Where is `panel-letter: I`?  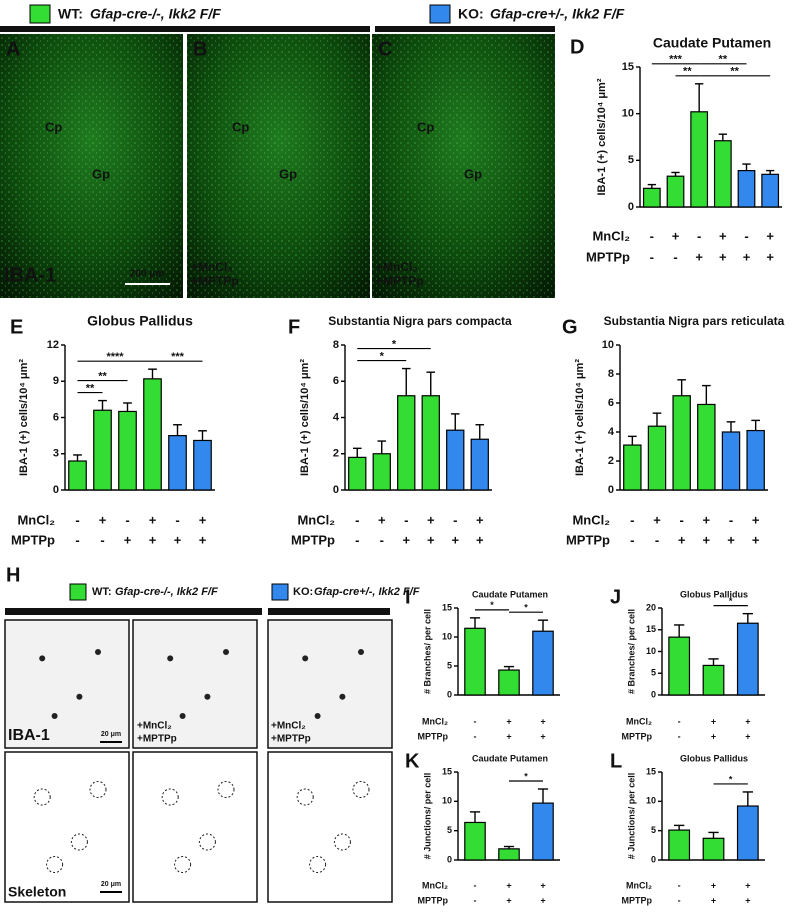 panel-letter: I is located at coordinates (408, 597).